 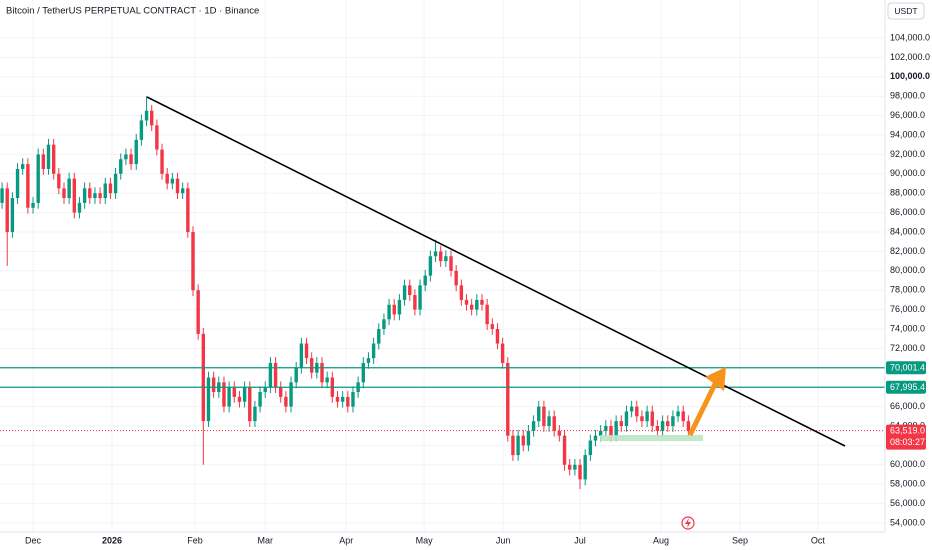 I want to click on y-tick-label: 104,000.0, so click(x=910, y=37).